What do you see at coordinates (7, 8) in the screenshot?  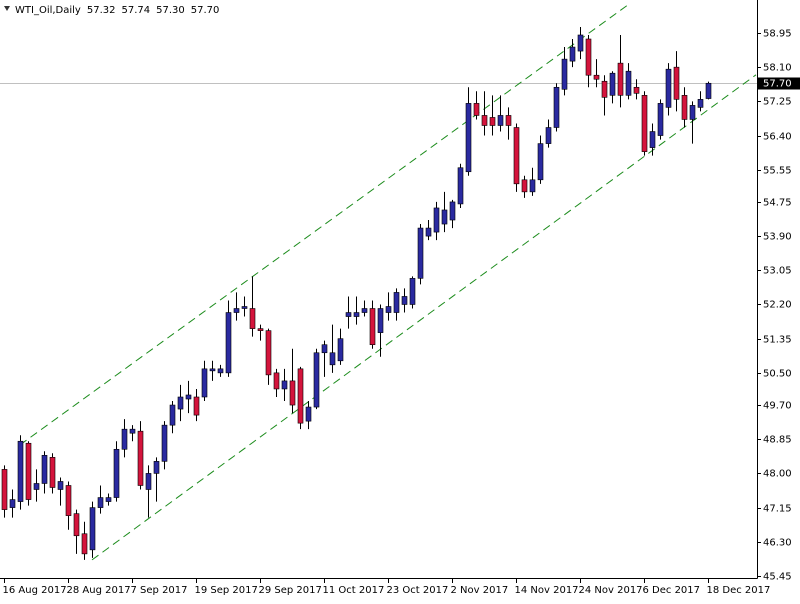 I see `header-icon` at bounding box center [7, 8].